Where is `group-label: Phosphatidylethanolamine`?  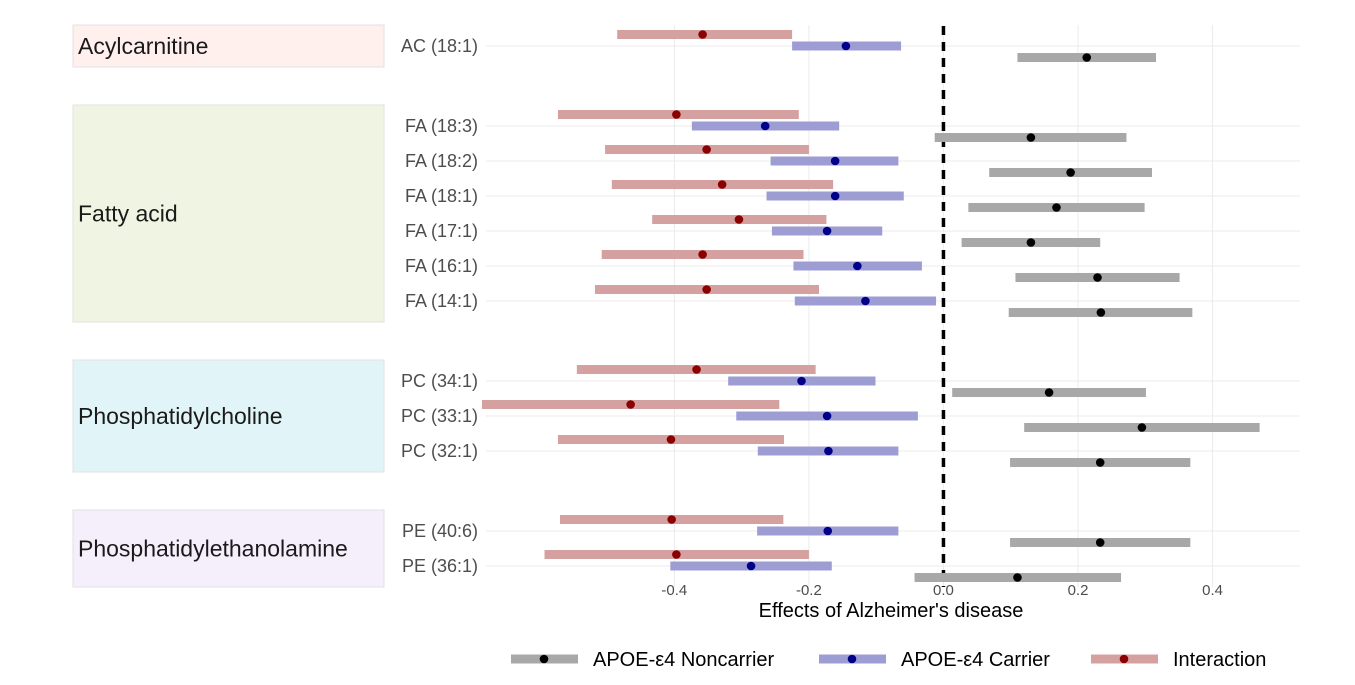
group-label: Phosphatidylethanolamine is located at coordinates (213, 549).